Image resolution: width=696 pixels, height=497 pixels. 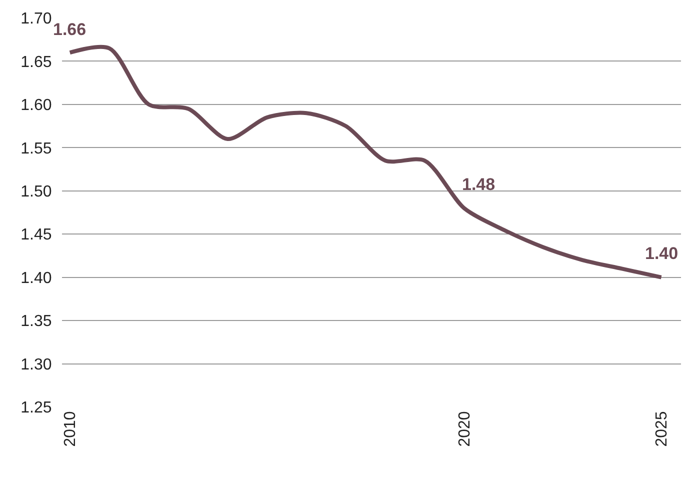 What do you see at coordinates (36, 62) in the screenshot?
I see `y-tick-label: 1.65` at bounding box center [36, 62].